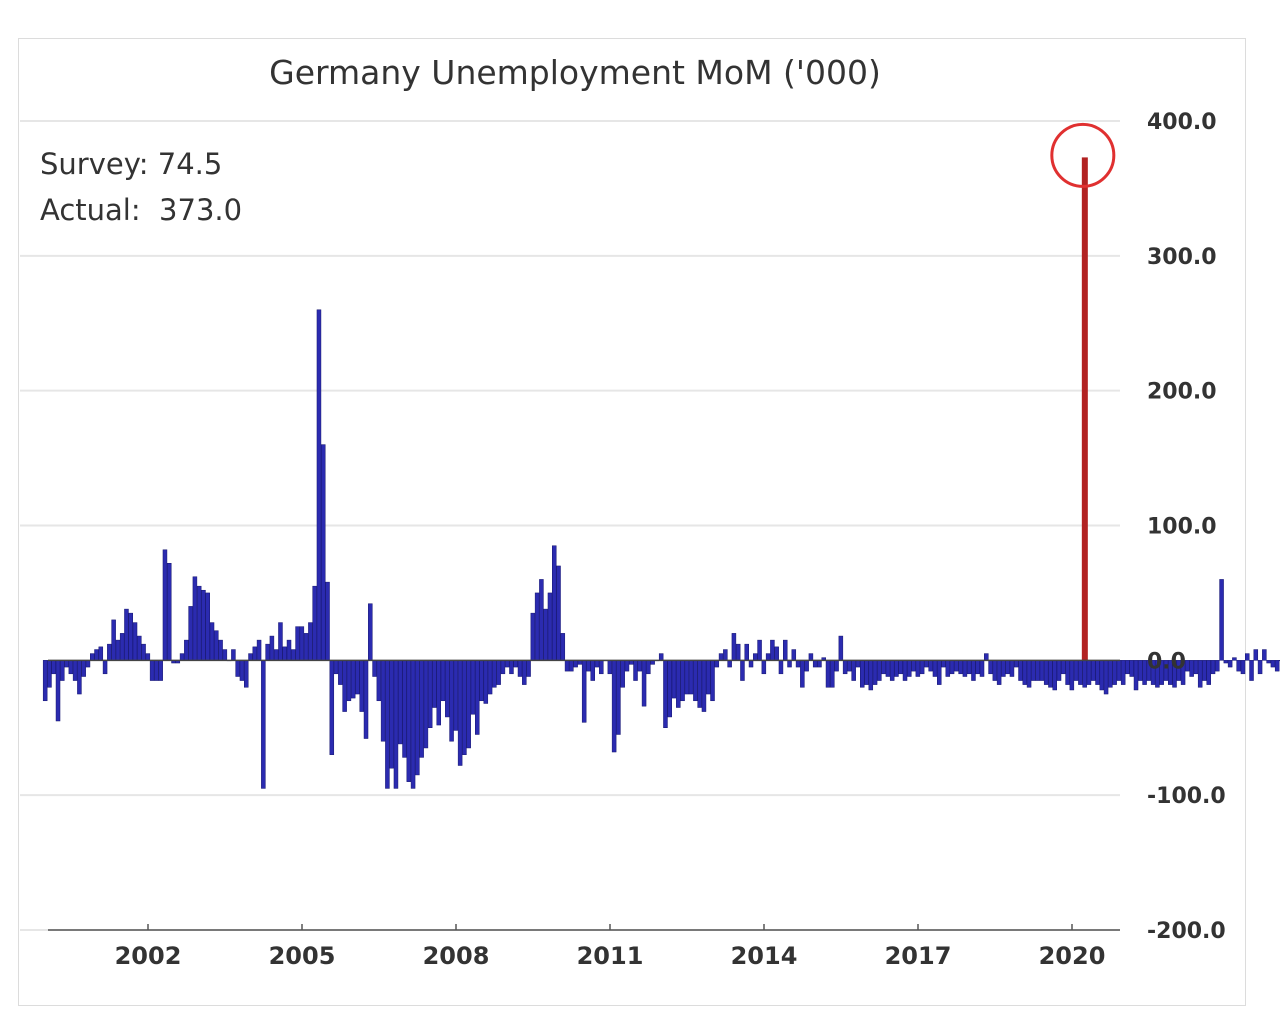 The height and width of the screenshot is (1031, 1280). Describe the element at coordinates (1182, 257) in the screenshot. I see `y-tick-label: 300.0` at that location.